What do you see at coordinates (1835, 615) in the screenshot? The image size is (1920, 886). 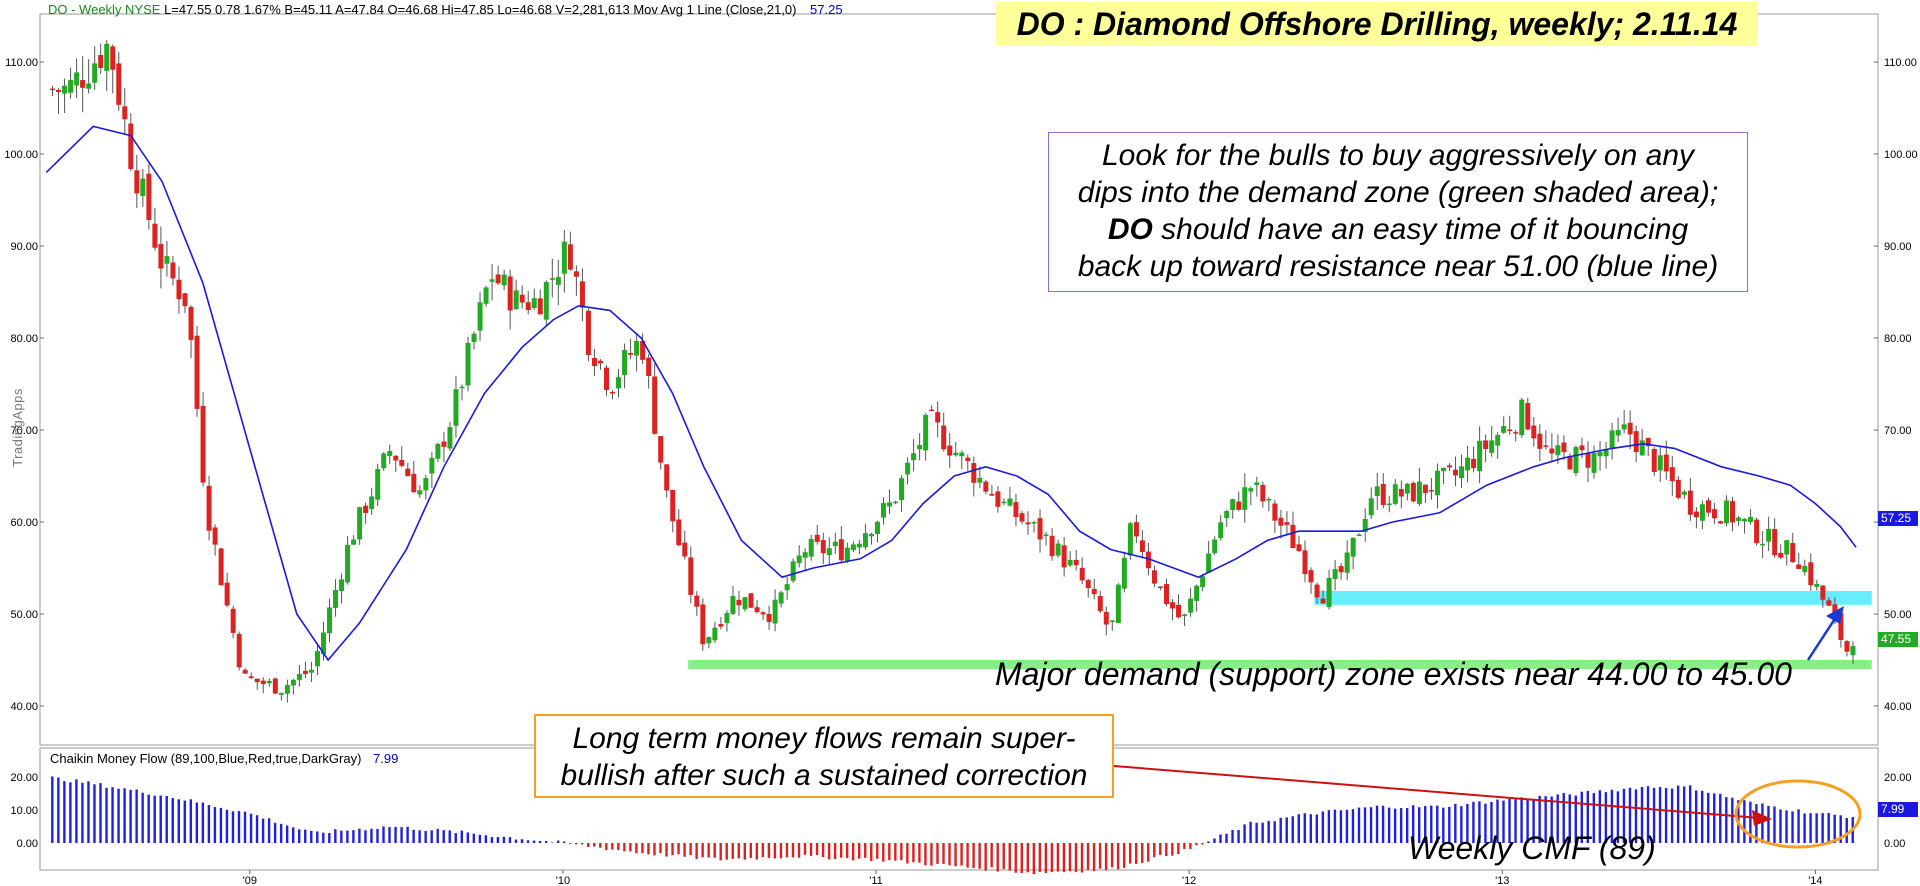 I see `bounce-arrow-head` at bounding box center [1835, 615].